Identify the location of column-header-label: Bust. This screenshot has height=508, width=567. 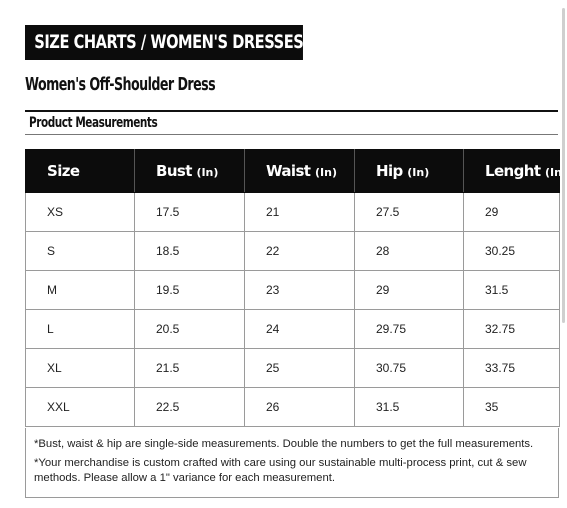
(174, 171).